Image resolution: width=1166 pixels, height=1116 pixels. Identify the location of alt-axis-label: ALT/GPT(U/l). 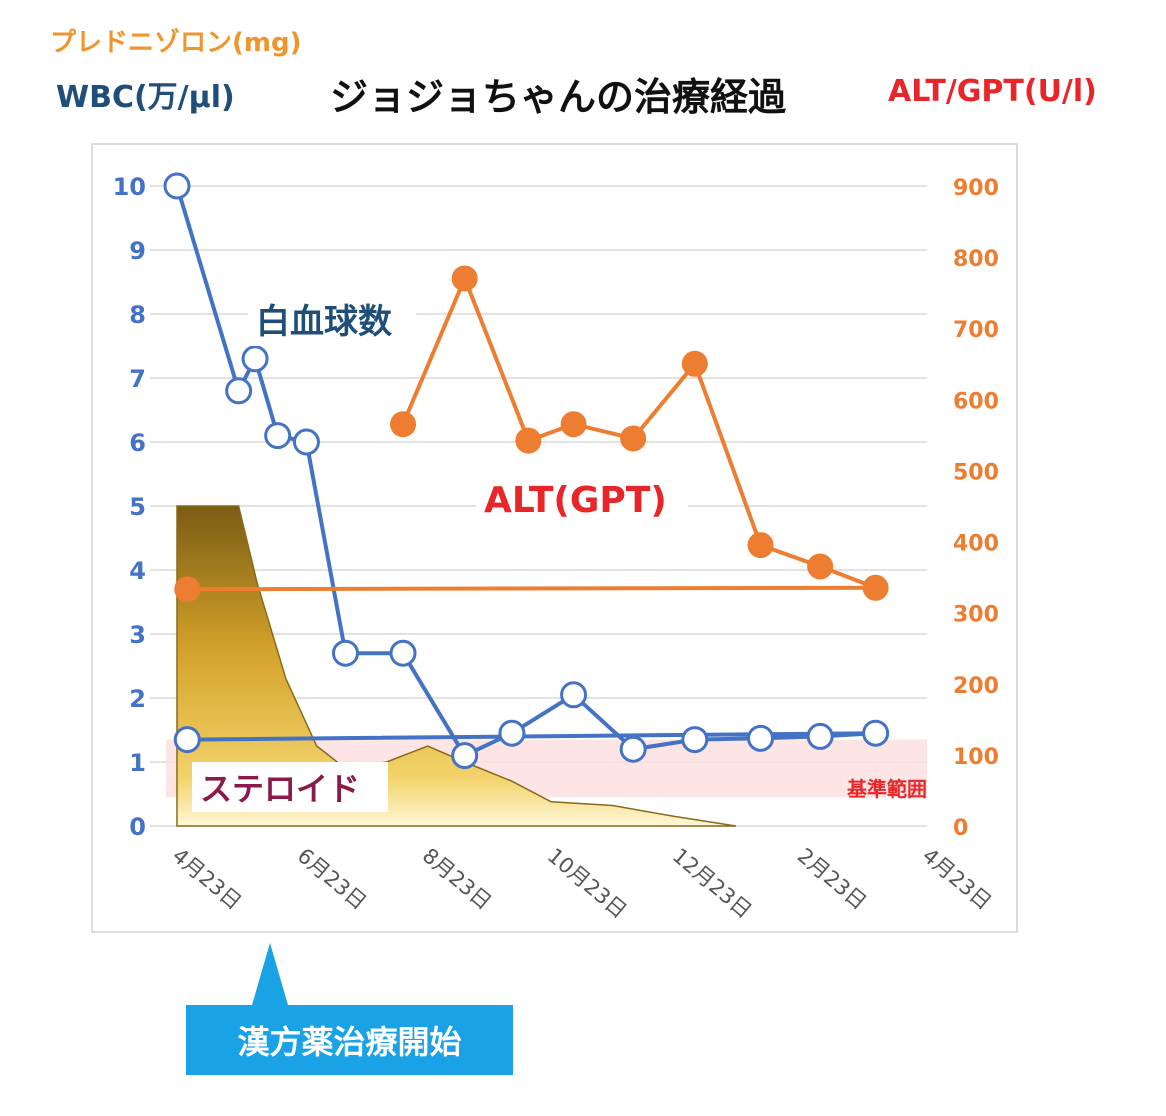
(992, 91).